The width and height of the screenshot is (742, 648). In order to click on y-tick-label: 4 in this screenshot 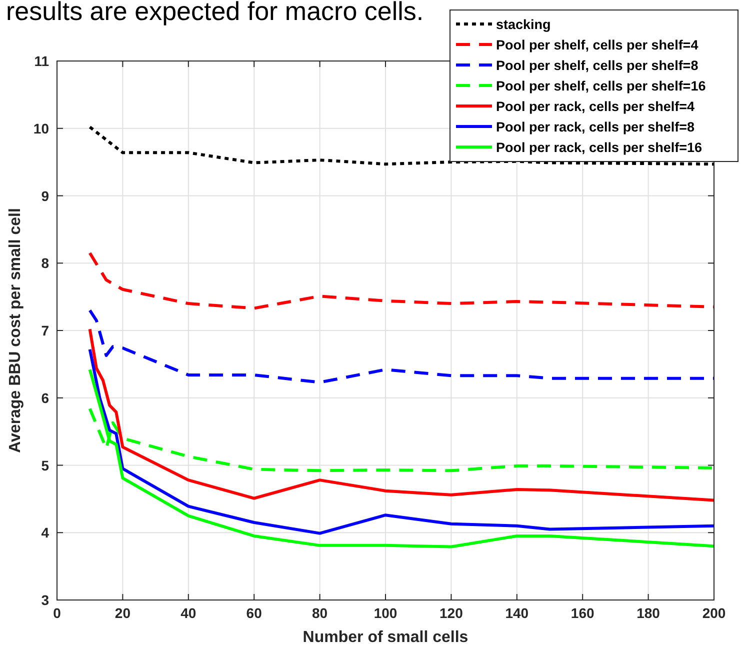, I will do `click(45, 532)`.